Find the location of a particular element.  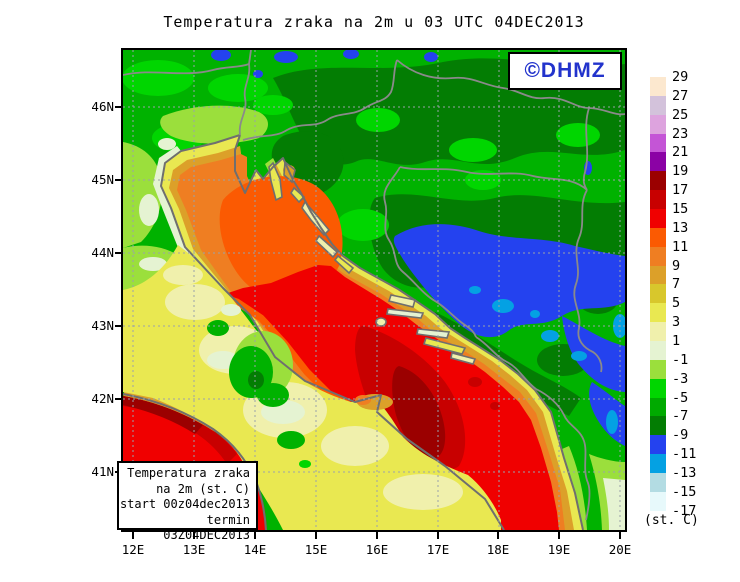

legend-boundary-label: -15 is located at coordinates (684, 491).